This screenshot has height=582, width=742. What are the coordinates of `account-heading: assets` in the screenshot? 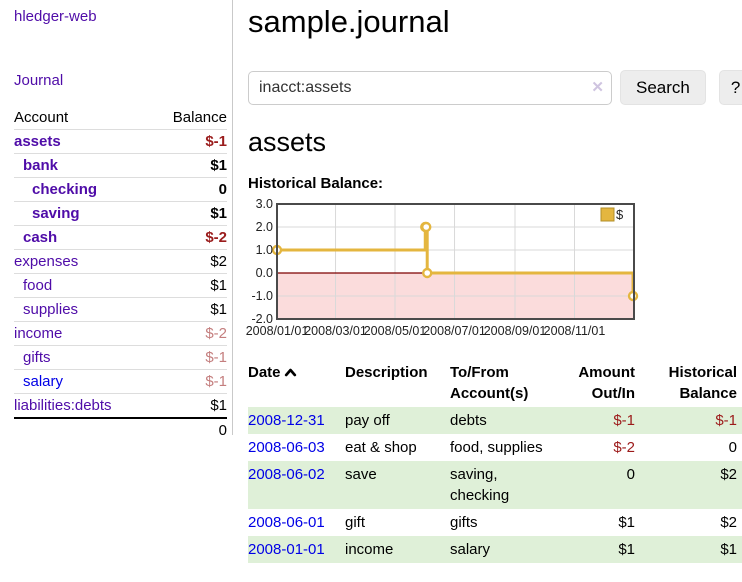 It's located at (287, 142).